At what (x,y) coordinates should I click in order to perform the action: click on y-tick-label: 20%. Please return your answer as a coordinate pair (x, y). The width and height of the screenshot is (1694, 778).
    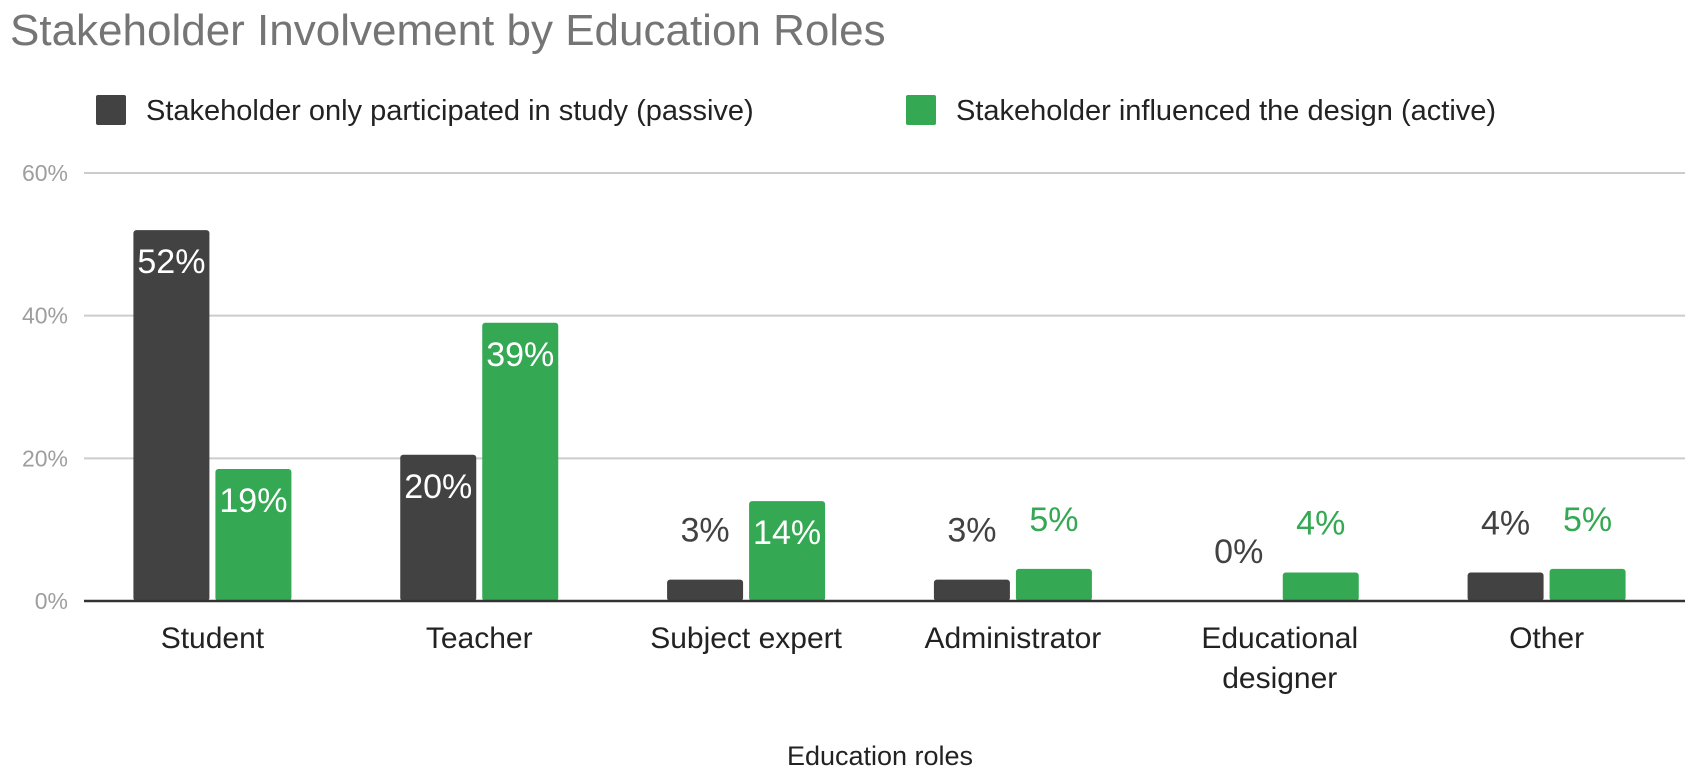
    Looking at the image, I should click on (45, 458).